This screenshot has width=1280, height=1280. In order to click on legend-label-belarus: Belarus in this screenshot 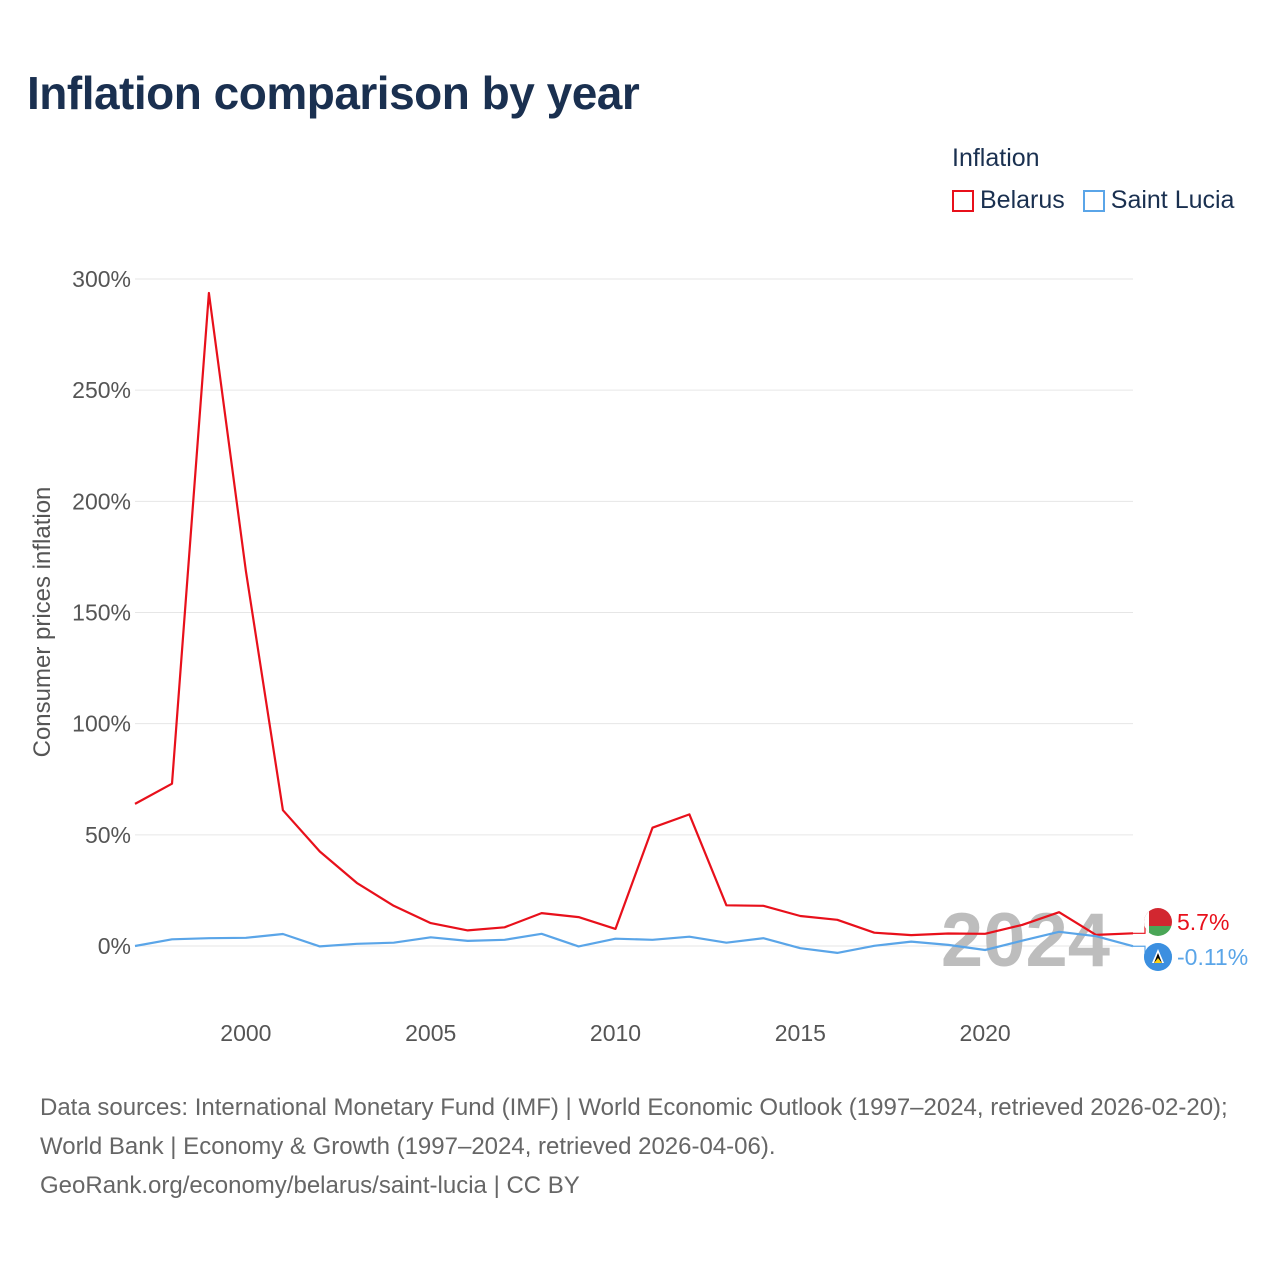, I will do `click(1022, 200)`.